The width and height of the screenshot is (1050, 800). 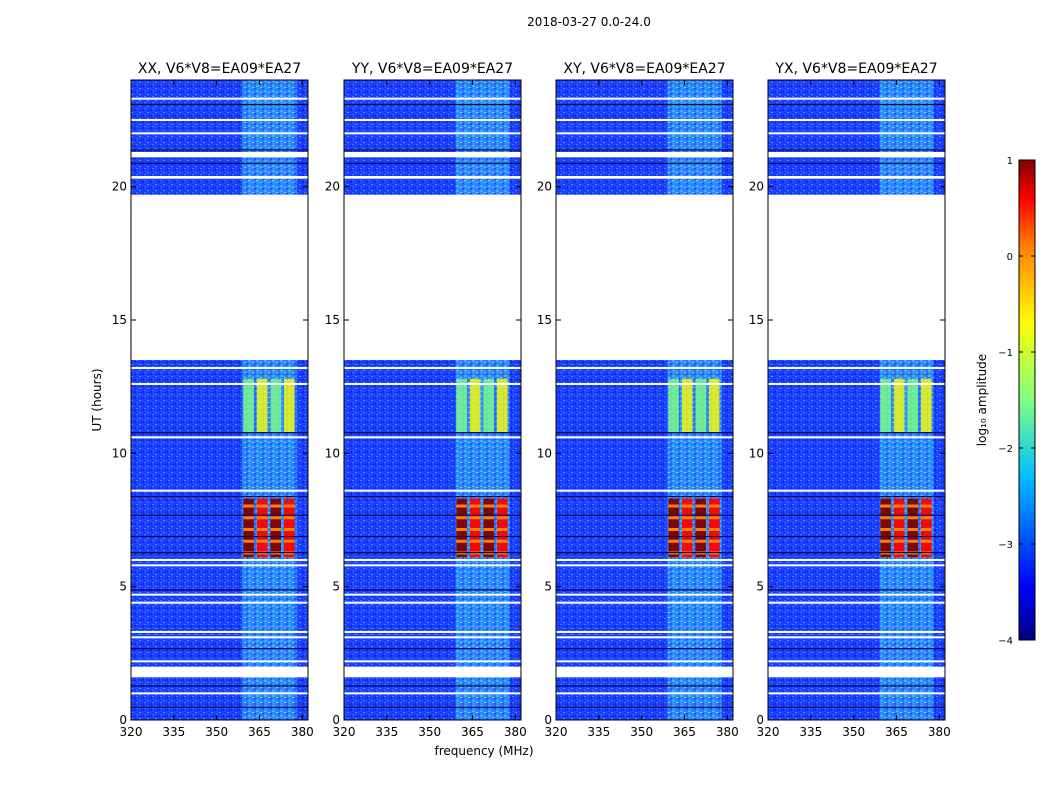 What do you see at coordinates (982, 400) in the screenshot?
I see `colorbar-label: log₁₀ amplitude` at bounding box center [982, 400].